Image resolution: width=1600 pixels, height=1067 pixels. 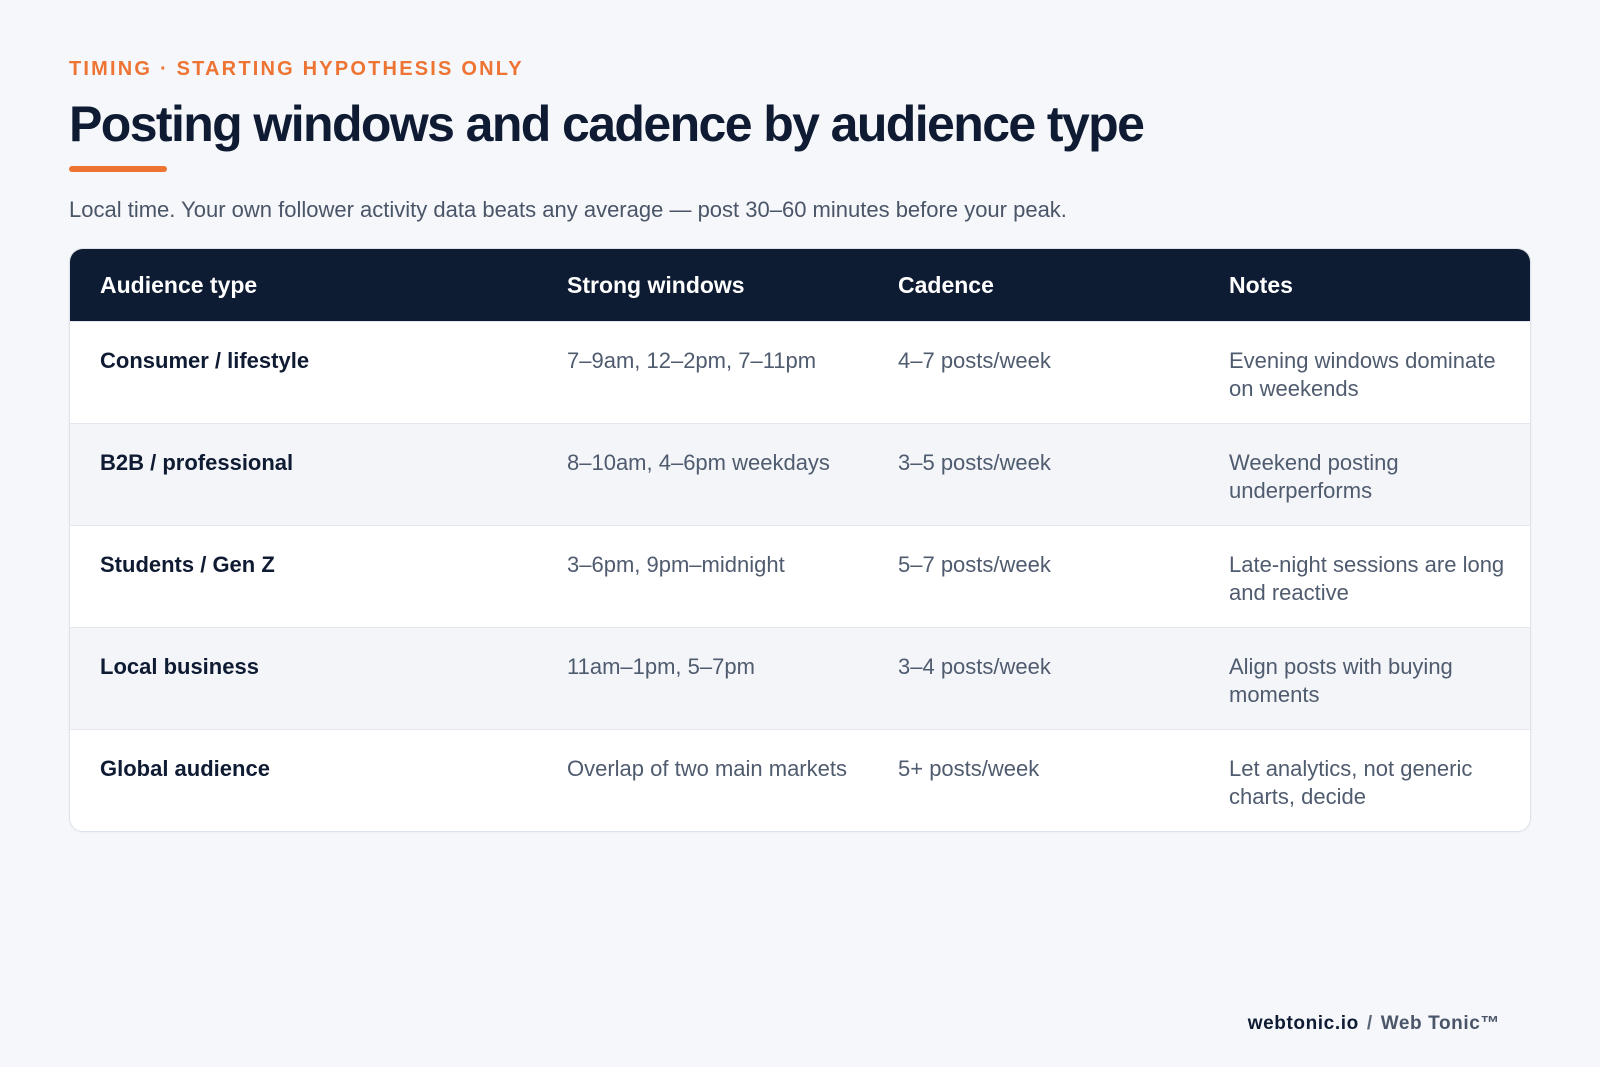 I want to click on header-strong-windows: Strong windows, so click(x=656, y=284).